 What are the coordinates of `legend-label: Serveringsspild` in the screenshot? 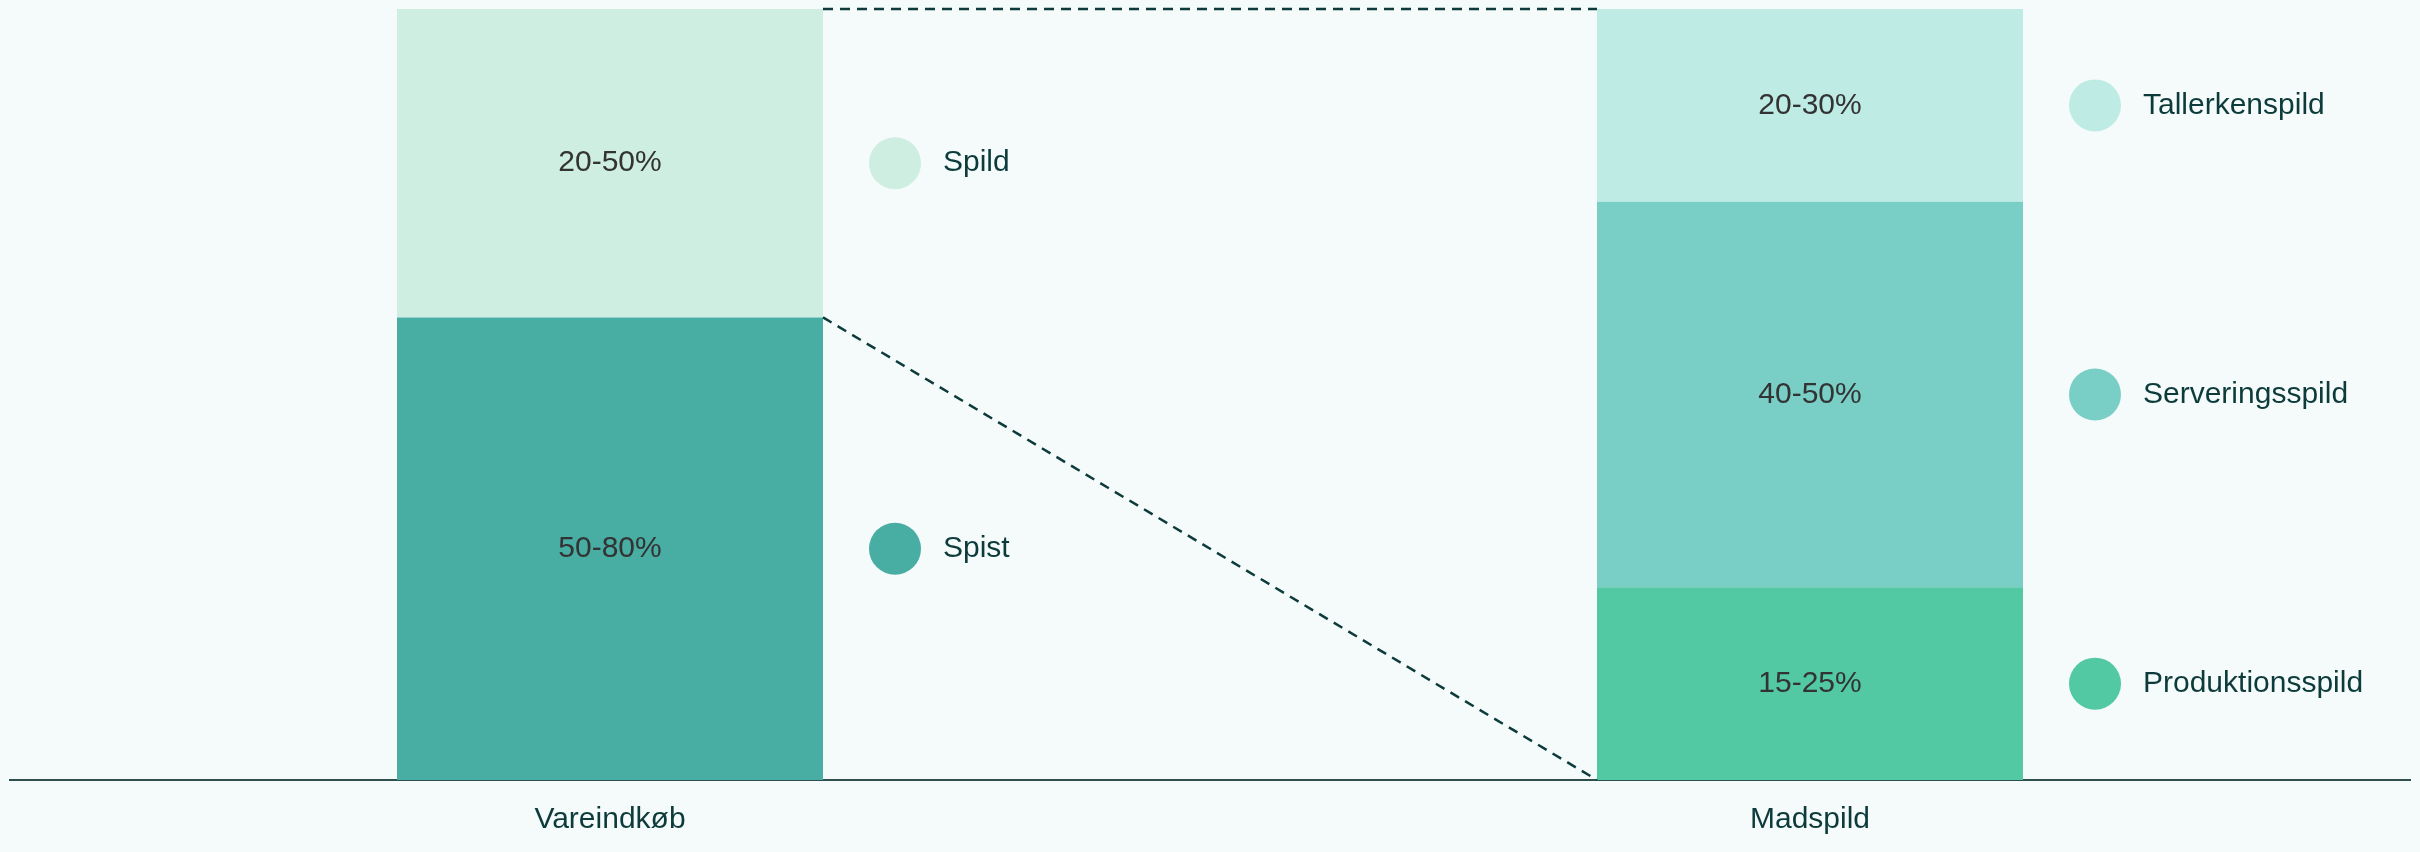 It's located at (2246, 392).